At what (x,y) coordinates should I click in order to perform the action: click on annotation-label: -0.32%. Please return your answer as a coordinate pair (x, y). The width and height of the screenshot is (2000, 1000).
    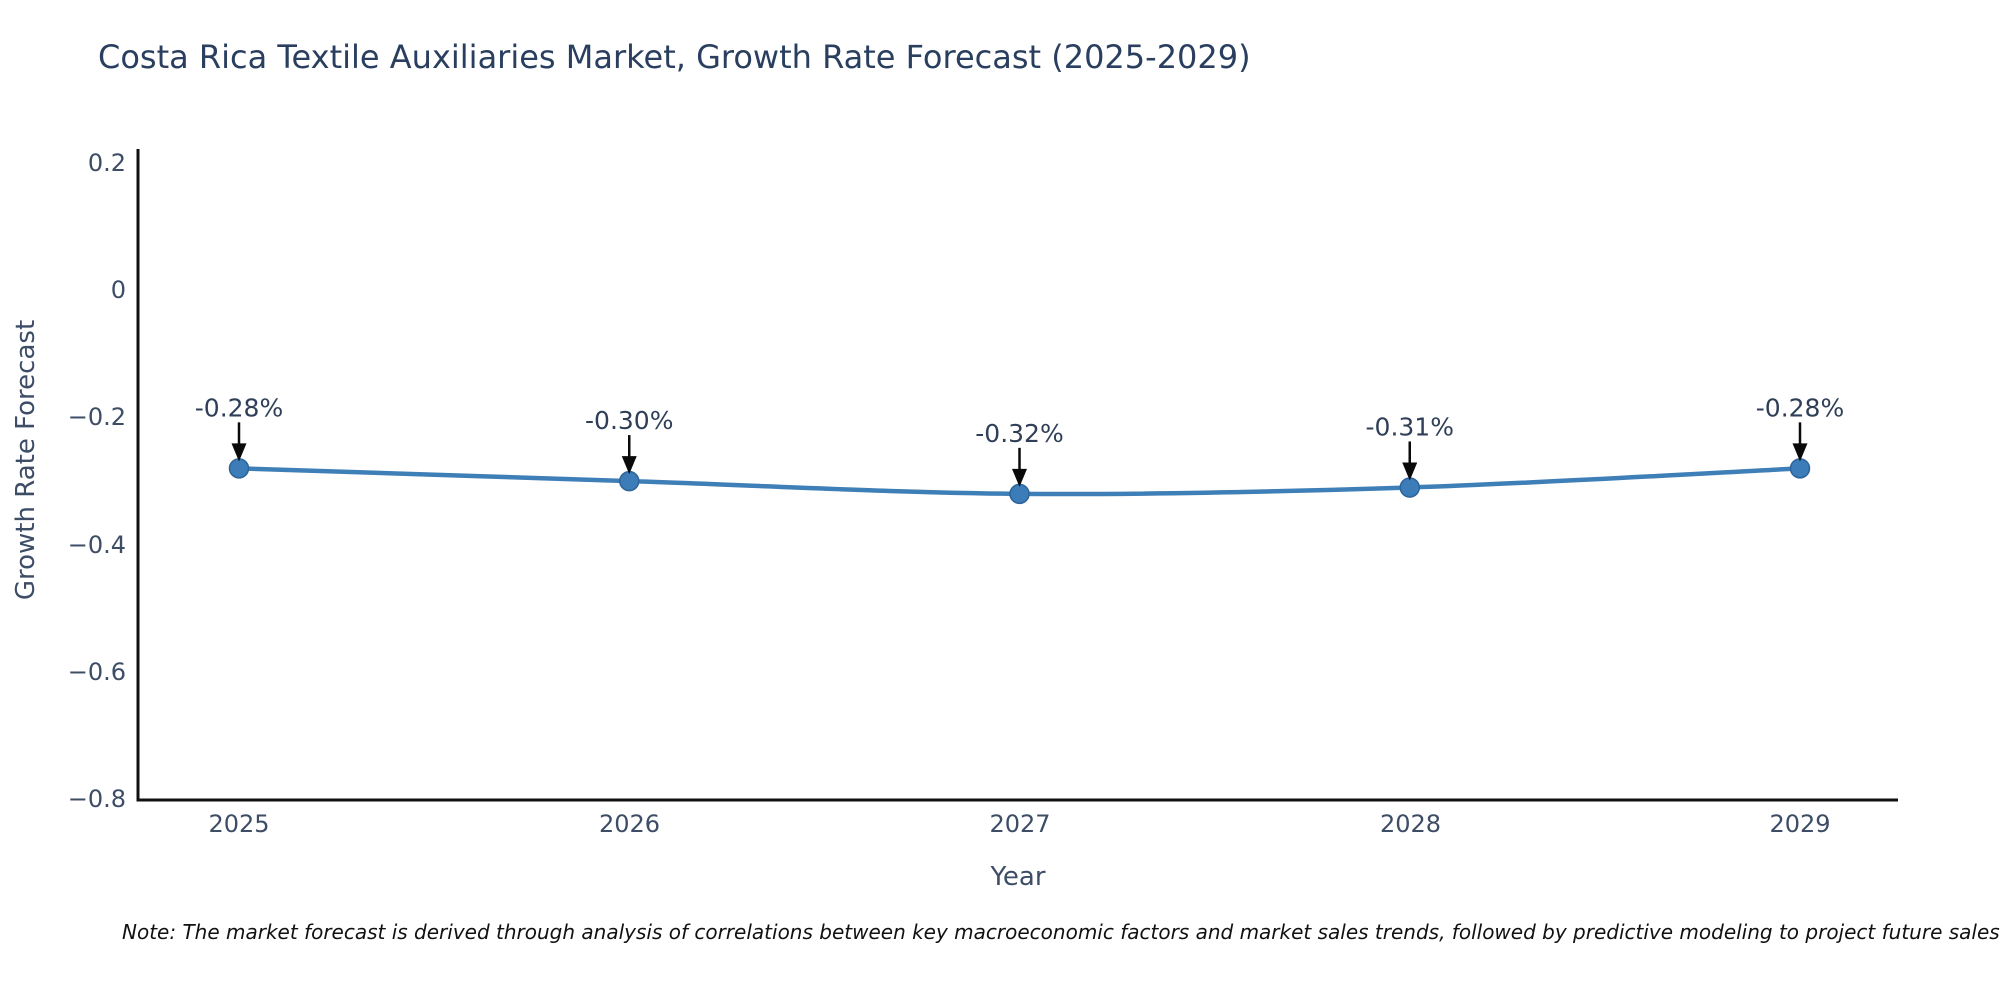
    Looking at the image, I should click on (1019, 433).